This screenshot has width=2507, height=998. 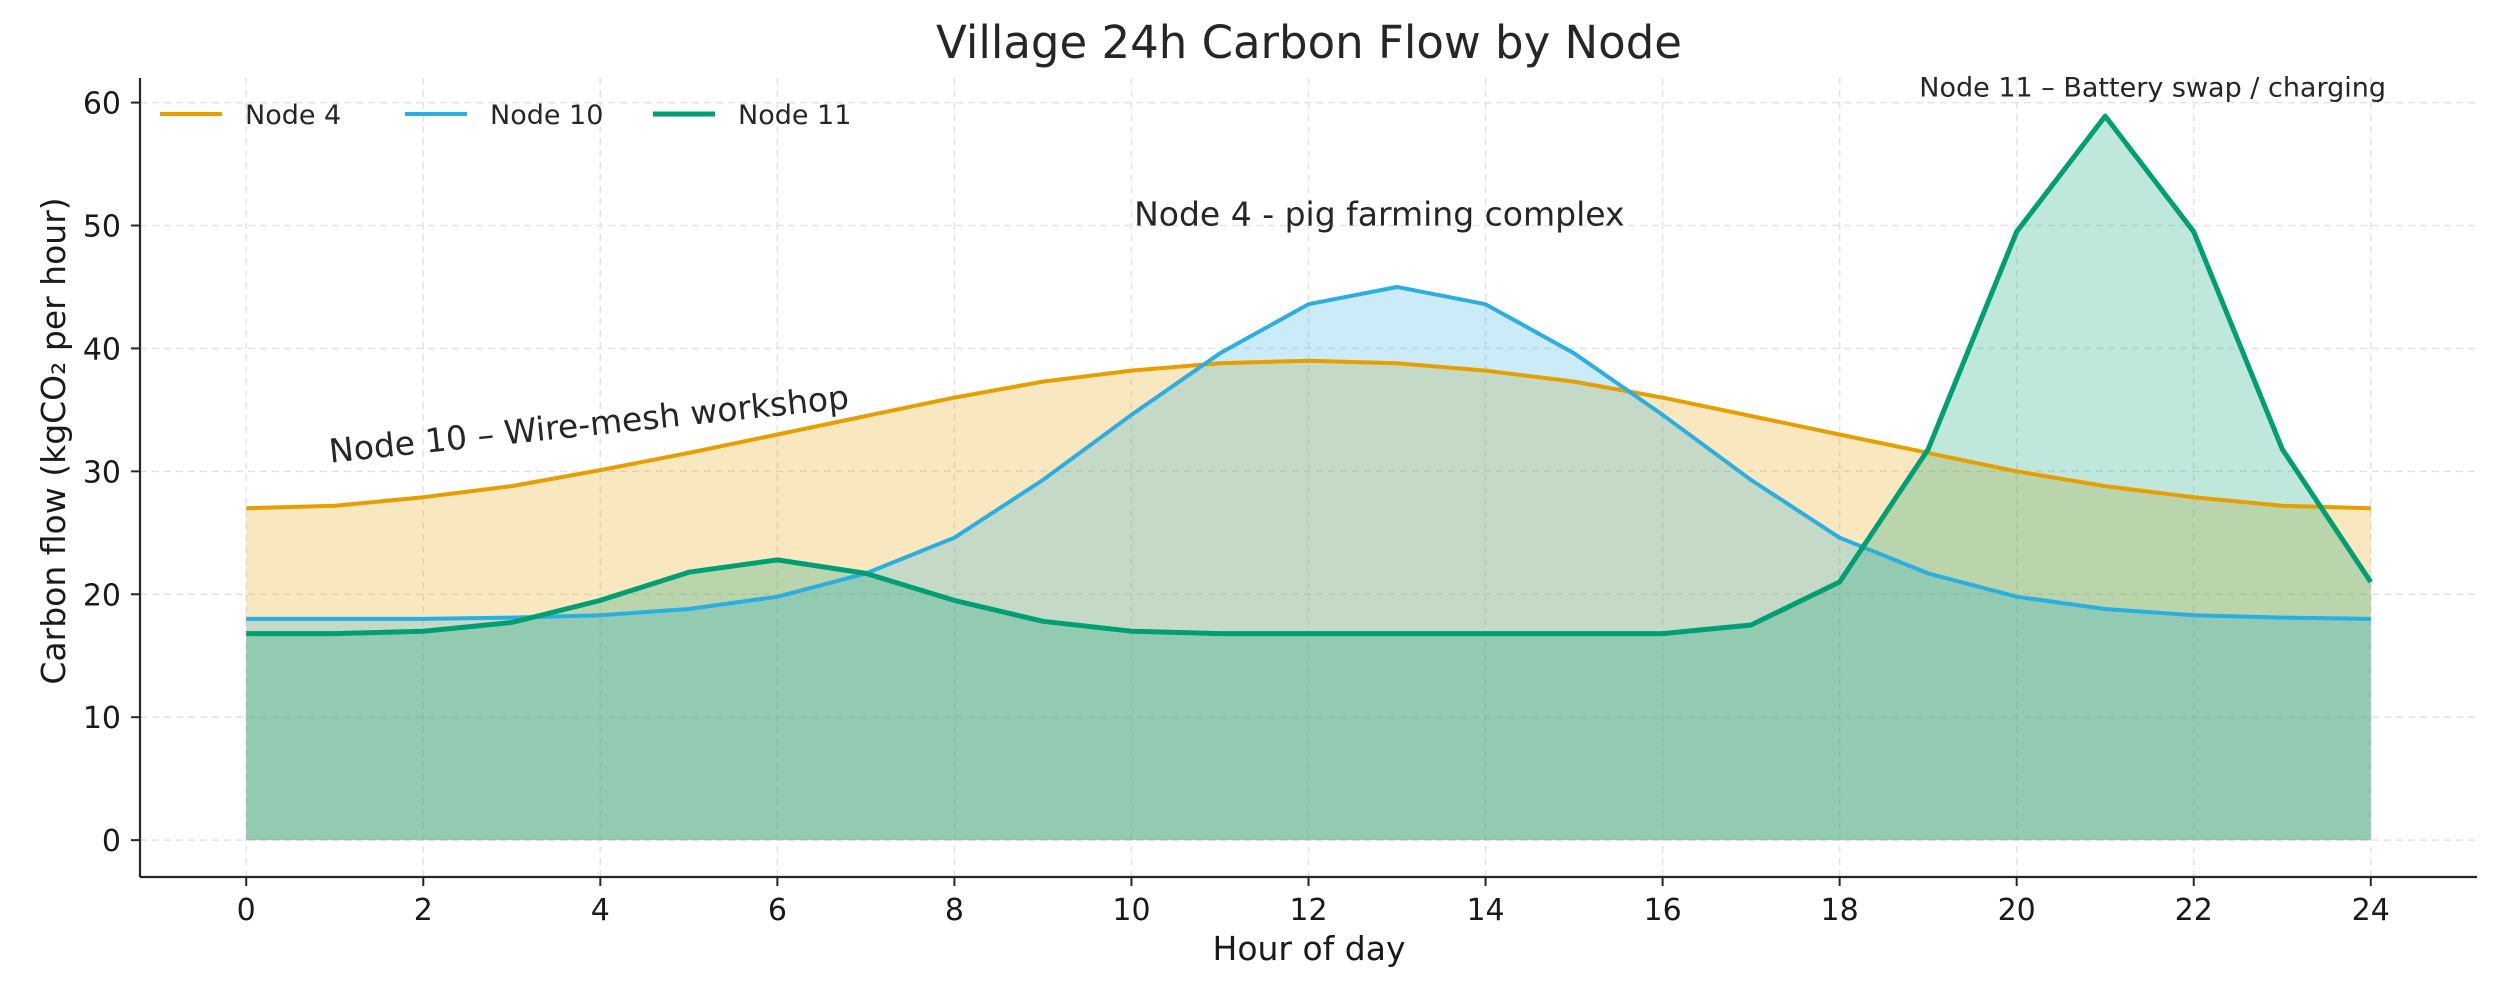 What do you see at coordinates (1485, 910) in the screenshot?
I see `x-tick-label: 14` at bounding box center [1485, 910].